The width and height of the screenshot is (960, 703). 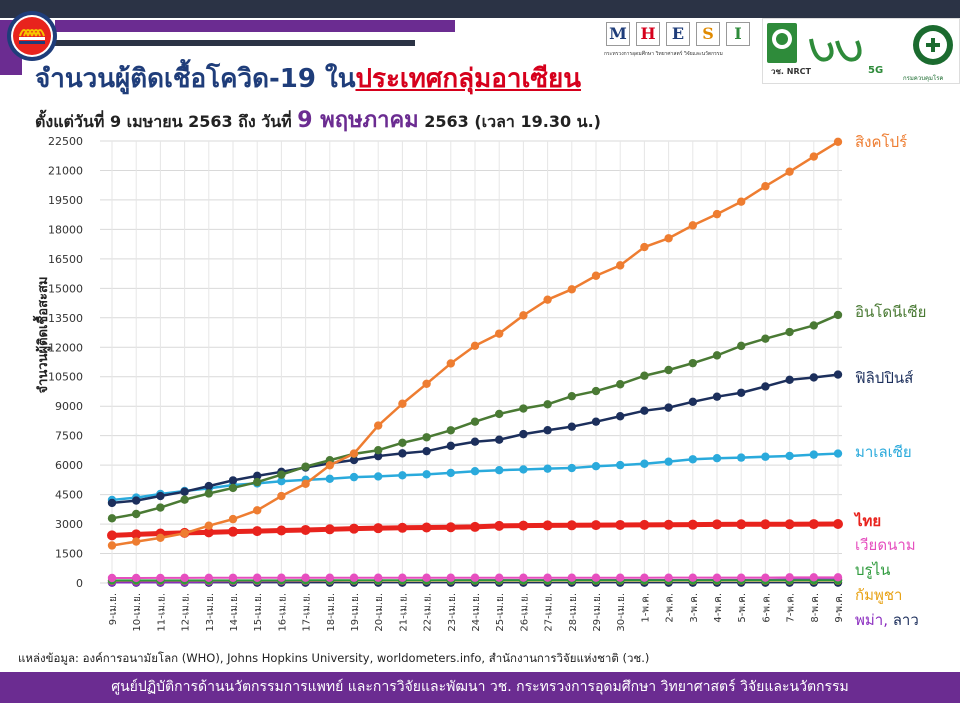 What do you see at coordinates (234, 612) in the screenshot?
I see `x-tick-label: 14-เม.ย.` at bounding box center [234, 612].